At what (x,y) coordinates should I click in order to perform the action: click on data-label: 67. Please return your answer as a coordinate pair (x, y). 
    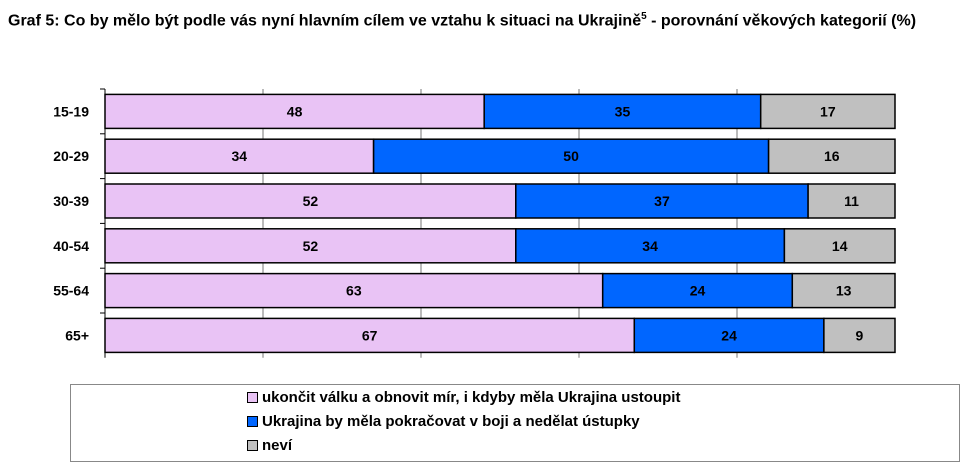
    Looking at the image, I should click on (370, 335).